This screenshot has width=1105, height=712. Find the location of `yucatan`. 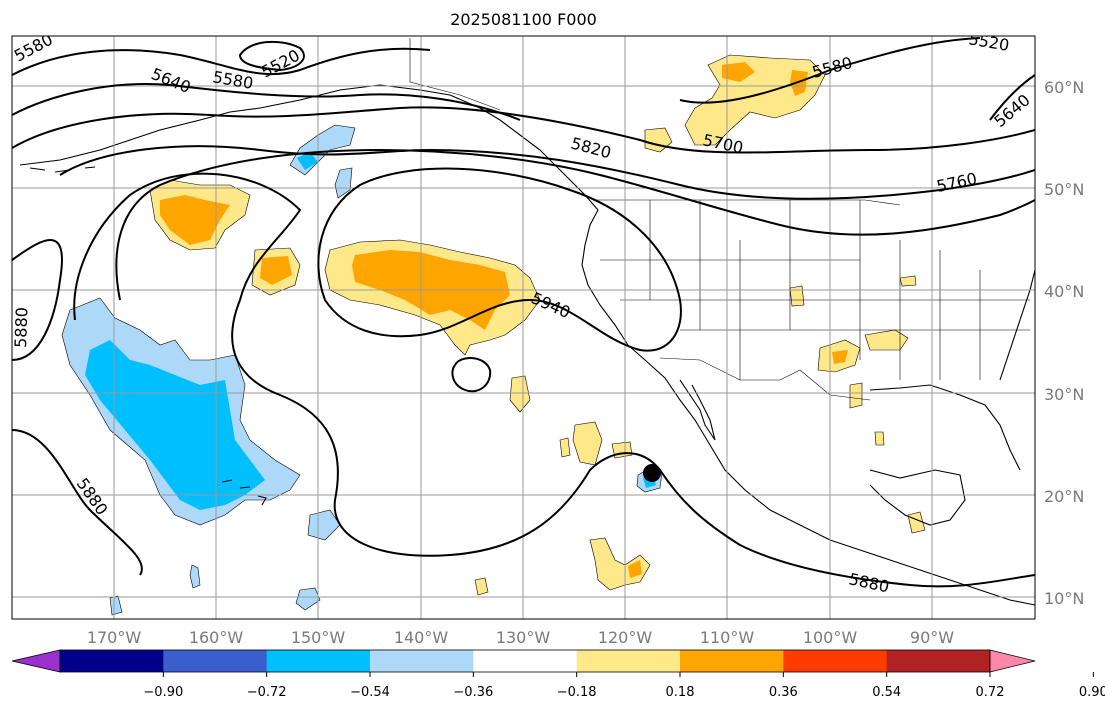

yucatan is located at coordinates (917, 497).